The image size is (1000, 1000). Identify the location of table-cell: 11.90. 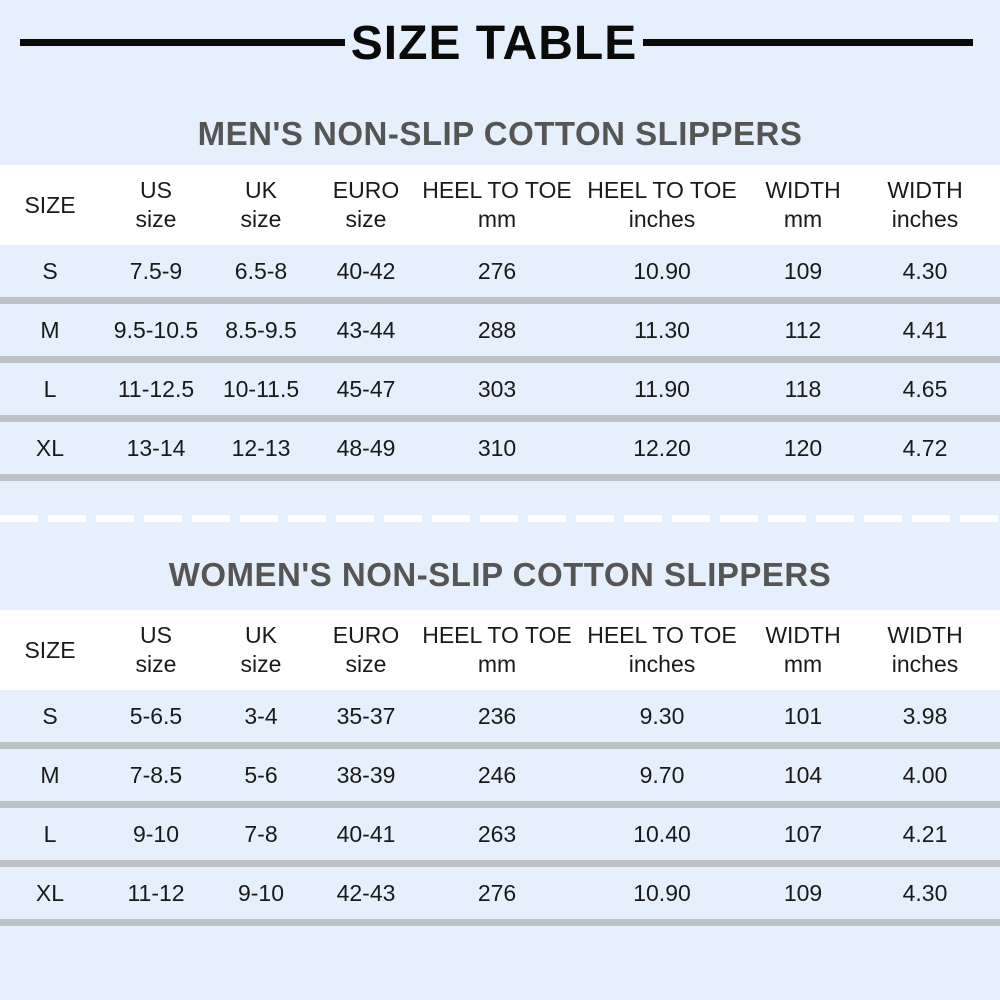
(662, 388).